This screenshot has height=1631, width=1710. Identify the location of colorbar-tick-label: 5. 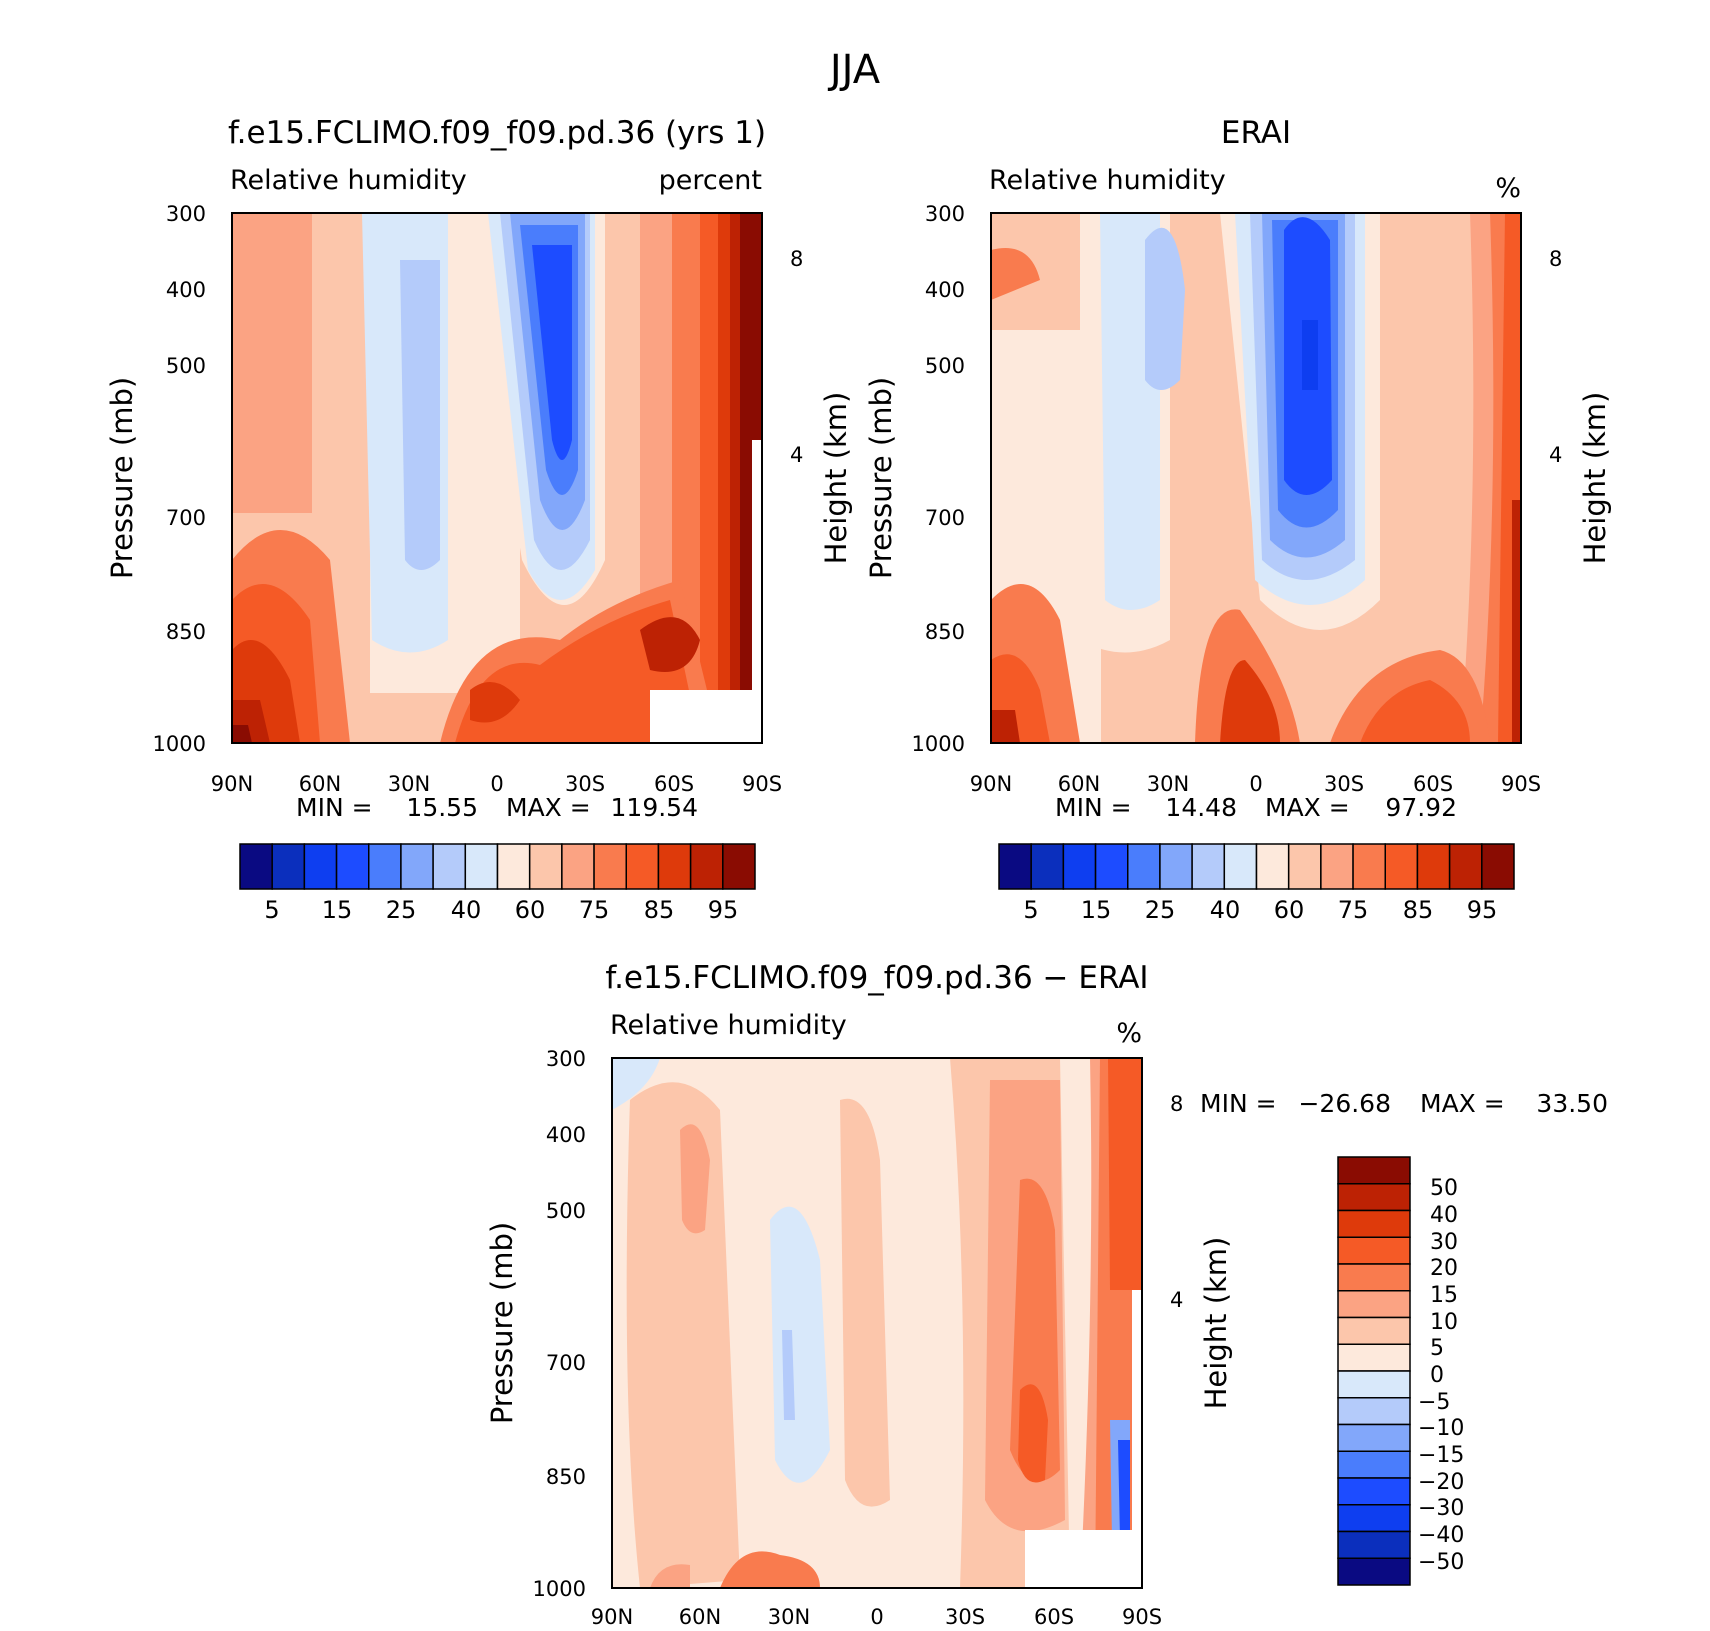
(271, 910).